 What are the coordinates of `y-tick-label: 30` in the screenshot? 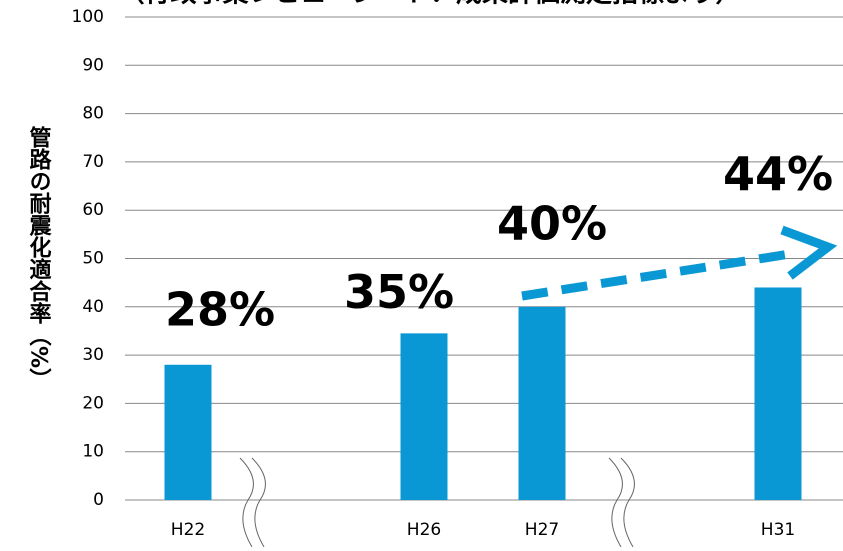 It's located at (93, 355).